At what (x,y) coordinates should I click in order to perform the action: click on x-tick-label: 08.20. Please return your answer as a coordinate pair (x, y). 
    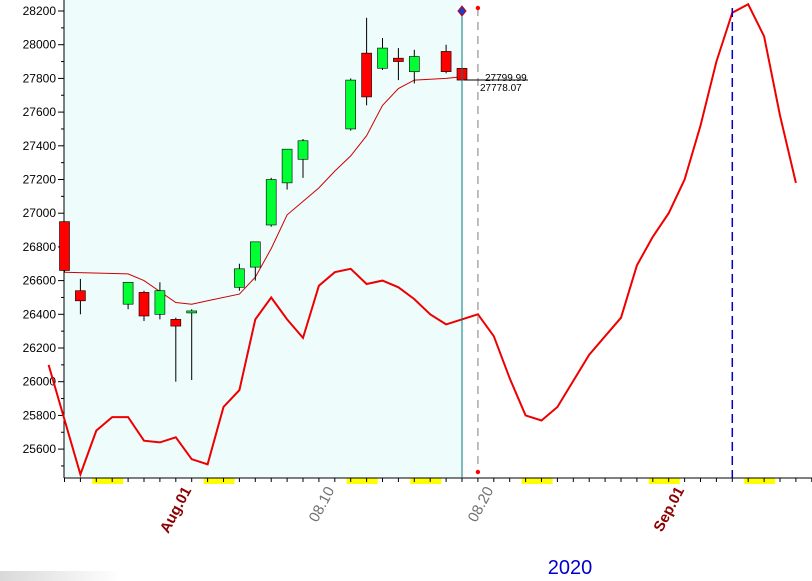
    Looking at the image, I should click on (481, 504).